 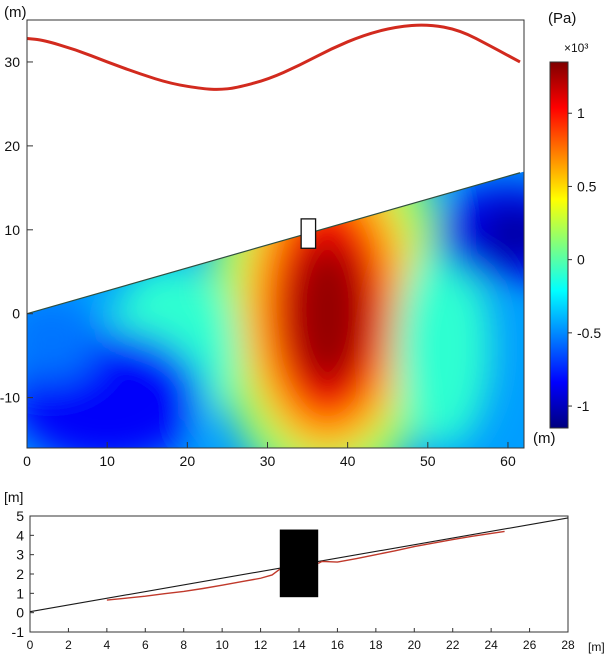 What do you see at coordinates (268, 461) in the screenshot?
I see `top-x-tick-label: 30` at bounding box center [268, 461].